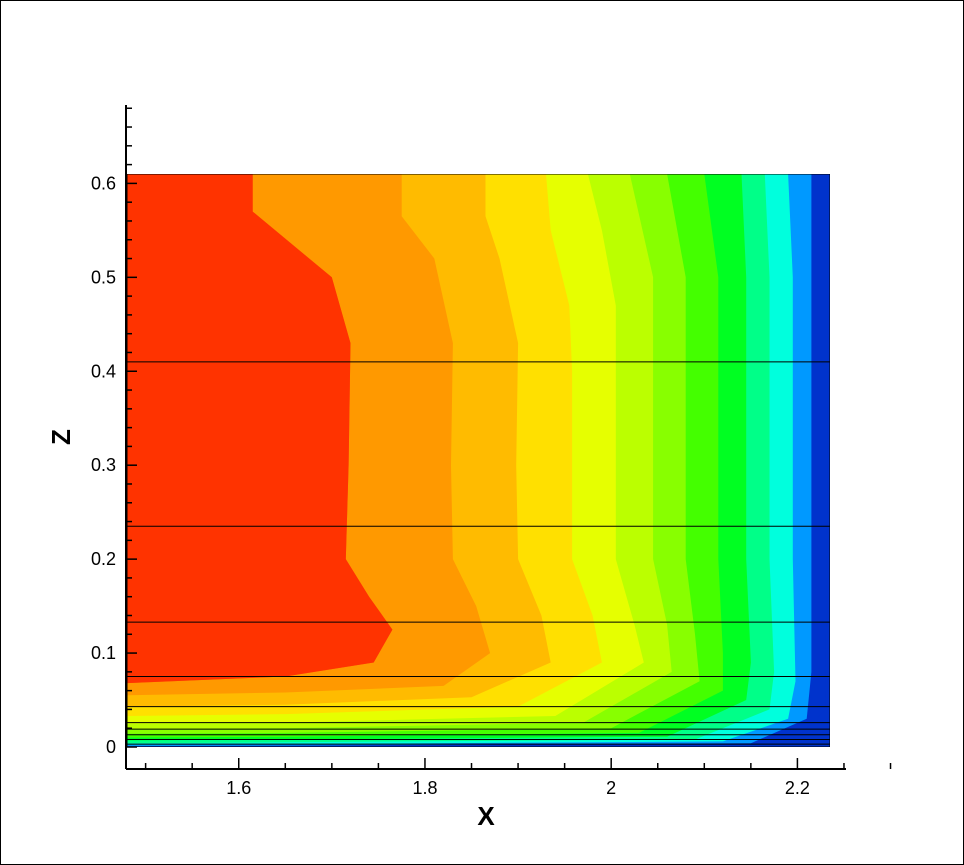  What do you see at coordinates (111, 747) in the screenshot?
I see `y-tick-label: 0` at bounding box center [111, 747].